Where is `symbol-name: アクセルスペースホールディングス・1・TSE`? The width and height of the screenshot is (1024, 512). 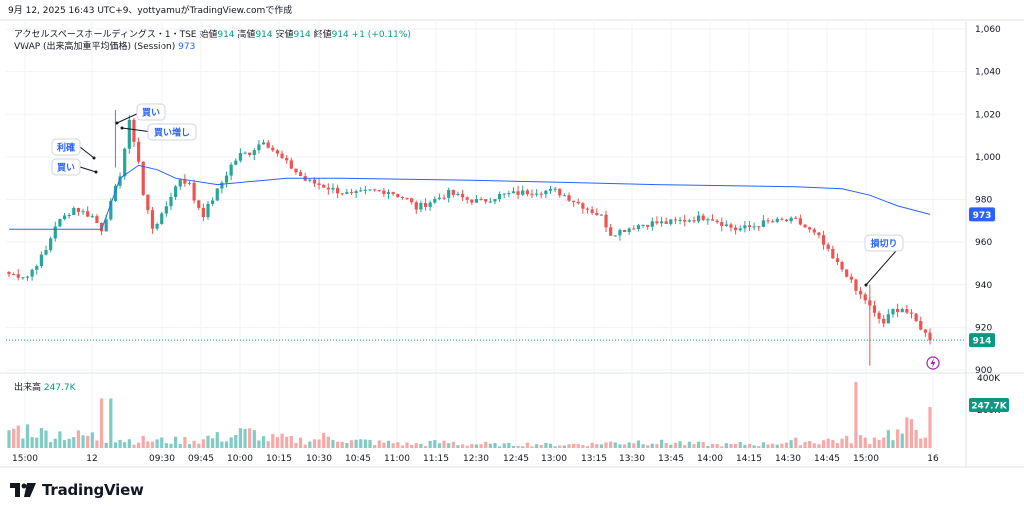 symbol-name: アクセルスペースホールディングス・1・TSE is located at coordinates (105, 35).